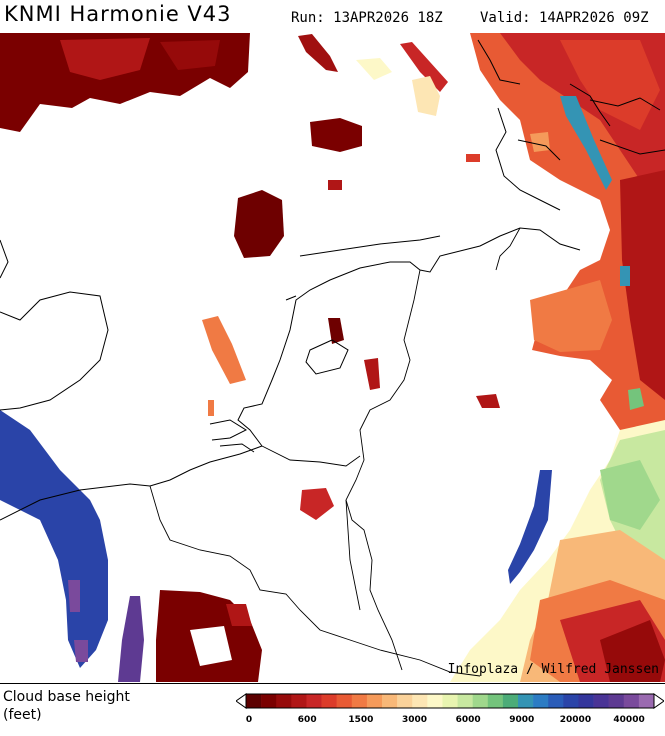 The height and width of the screenshot is (736, 665). Describe the element at coordinates (361, 720) in the screenshot. I see `colorbar-tick-label: 1500` at that location.